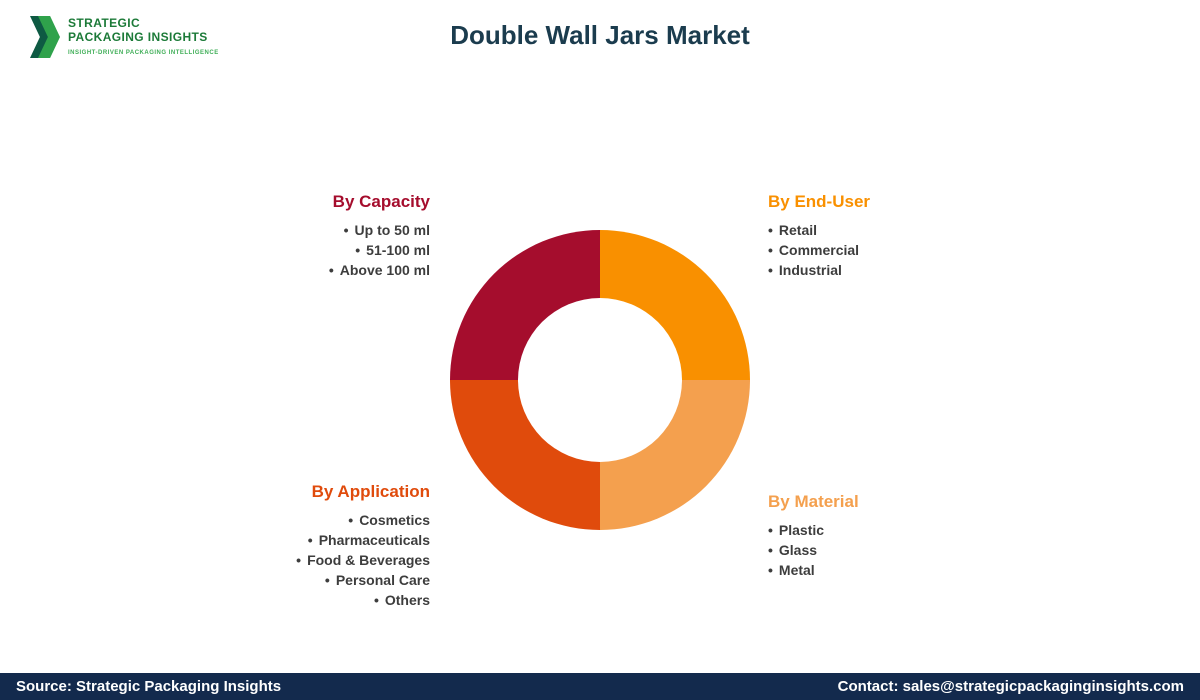 Image resolution: width=1200 pixels, height=700 pixels. I want to click on list-item: Cosmetics, so click(315, 520).